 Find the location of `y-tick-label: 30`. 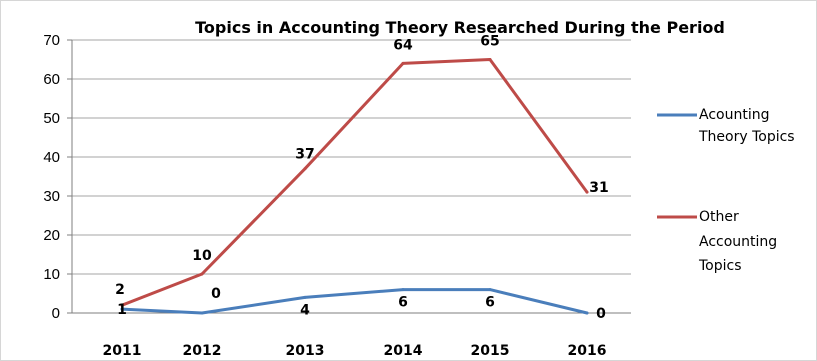

y-tick-label: 30 is located at coordinates (51, 196).